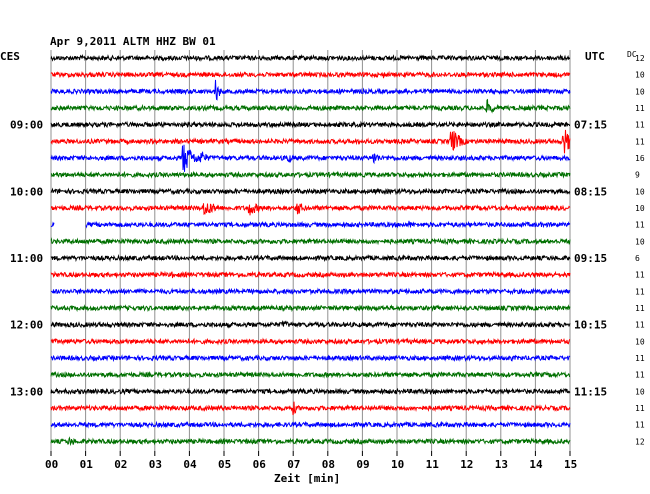 This screenshot has height=494, width=650. I want to click on x-tick-label: 15, so click(570, 464).